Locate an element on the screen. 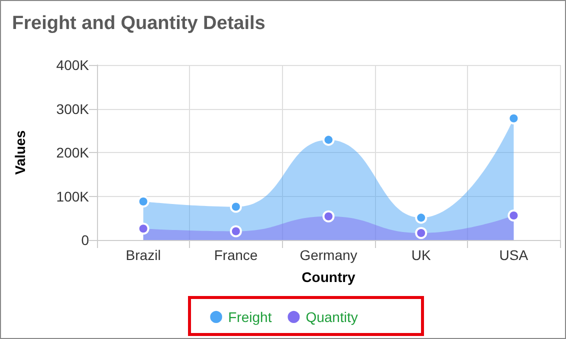 Image resolution: width=566 pixels, height=339 pixels. y-tick-label: 200K is located at coordinates (73, 152).